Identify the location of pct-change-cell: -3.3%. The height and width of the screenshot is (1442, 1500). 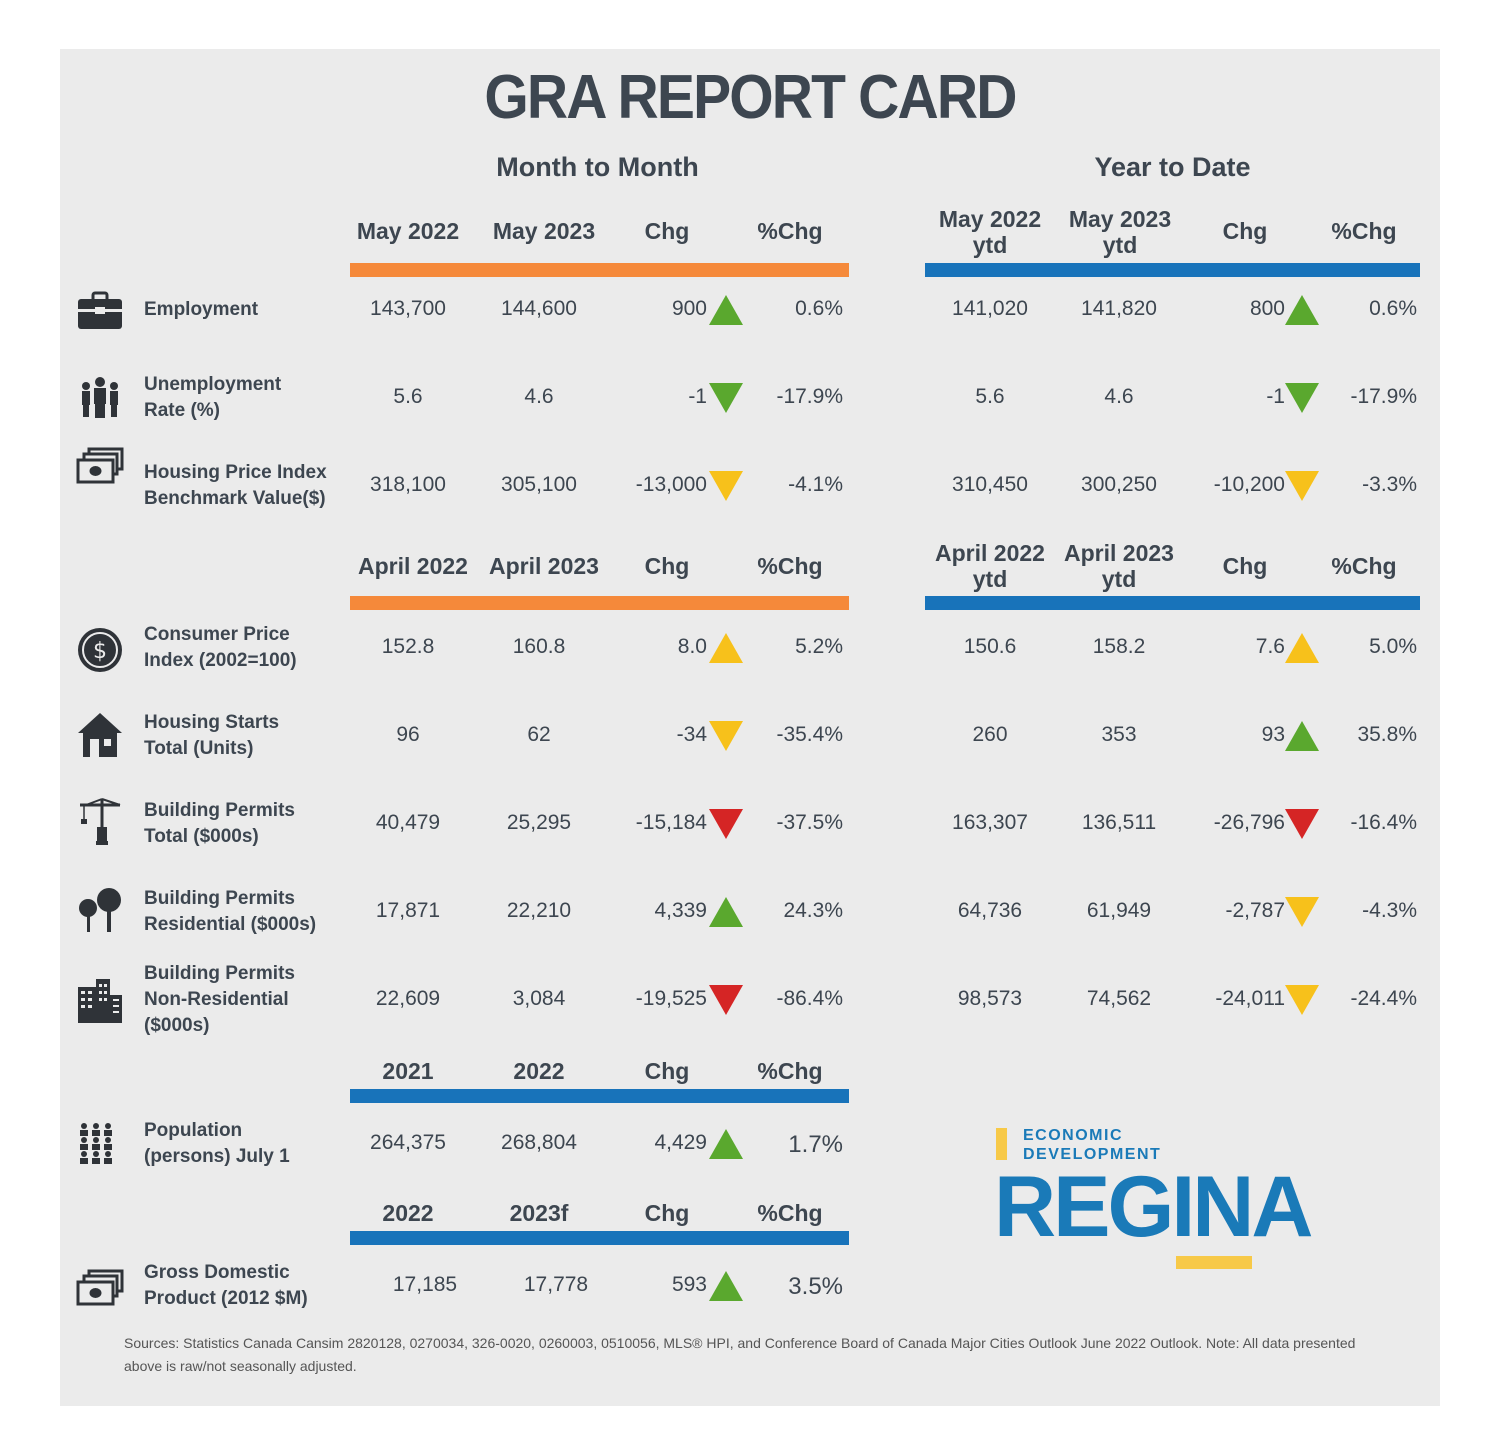
(1389, 484).